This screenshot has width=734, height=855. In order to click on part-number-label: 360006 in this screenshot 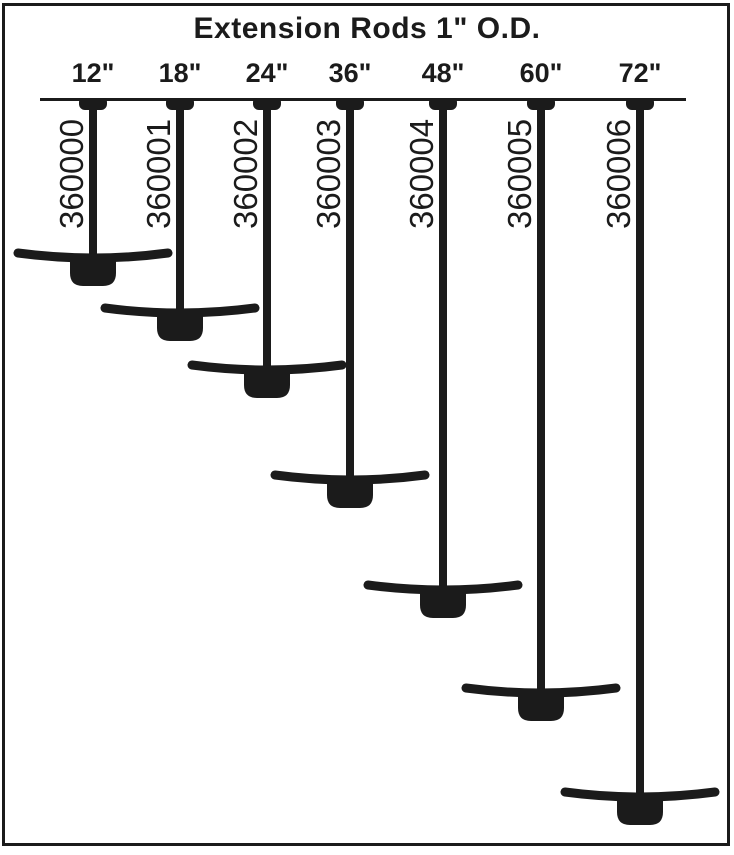, I will do `click(618, 173)`.